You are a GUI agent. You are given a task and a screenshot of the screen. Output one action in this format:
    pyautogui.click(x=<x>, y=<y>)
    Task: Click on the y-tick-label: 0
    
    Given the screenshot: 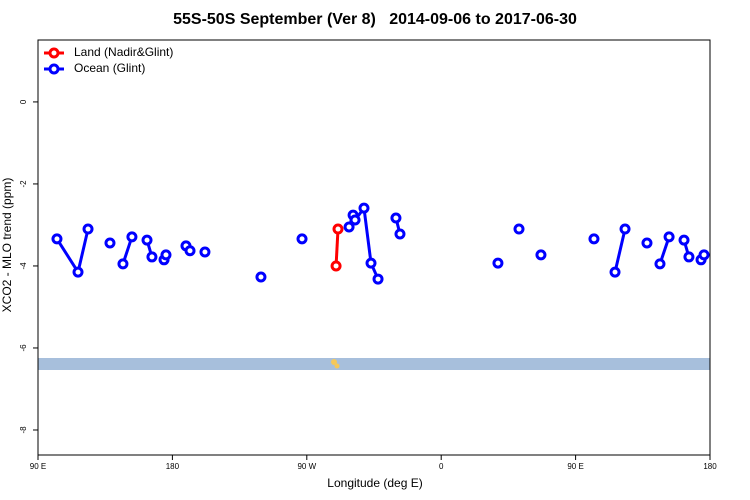 What is the action you would take?
    pyautogui.click(x=23, y=101)
    